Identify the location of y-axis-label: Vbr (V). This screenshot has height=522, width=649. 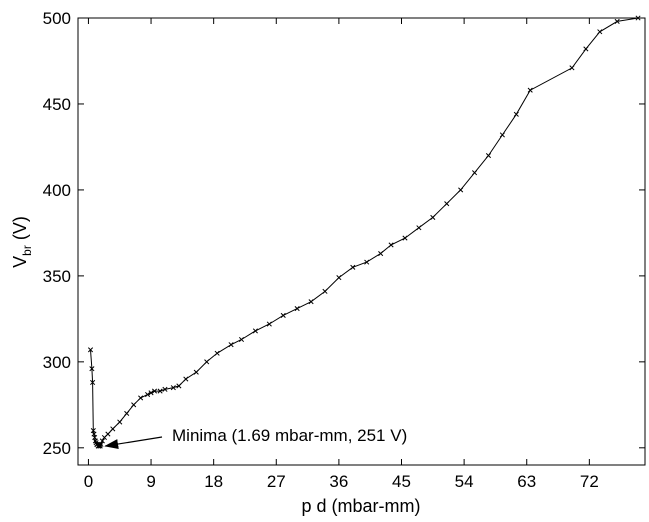
(22, 242).